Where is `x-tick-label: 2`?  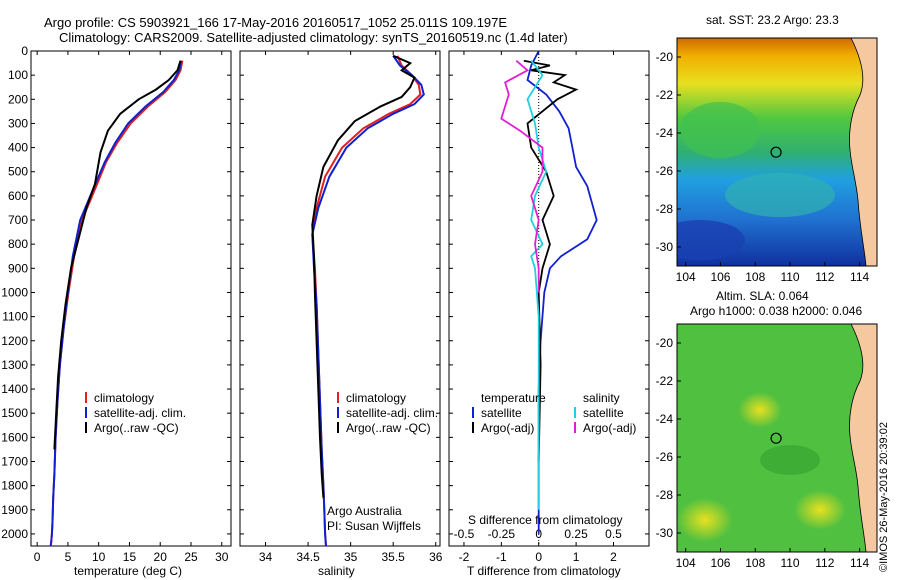
x-tick-label: 2 is located at coordinates (613, 557).